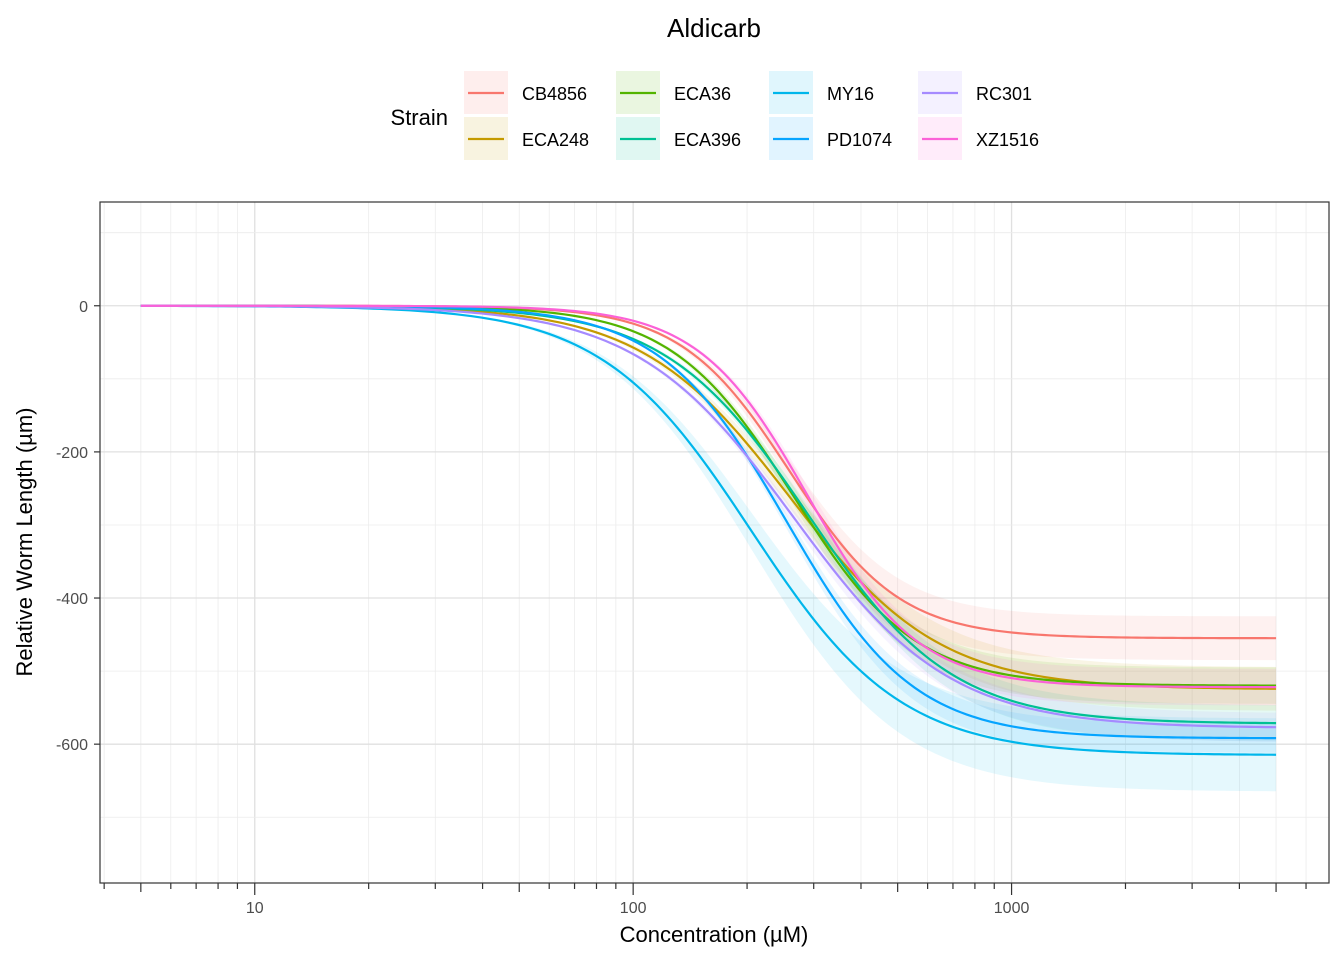 The image size is (1344, 960). I want to click on chart-title: Aldicarb, so click(714, 28).